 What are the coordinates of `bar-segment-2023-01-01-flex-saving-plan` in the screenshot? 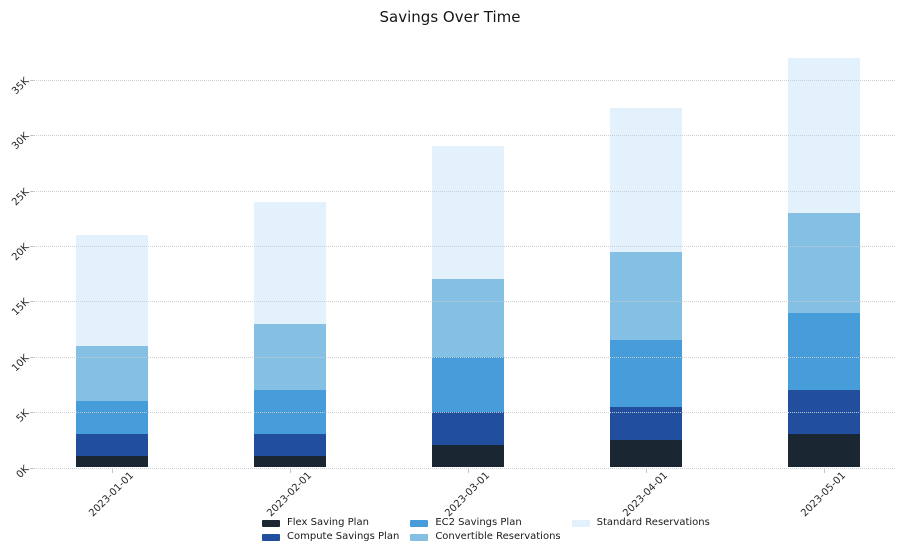 It's located at (112, 462).